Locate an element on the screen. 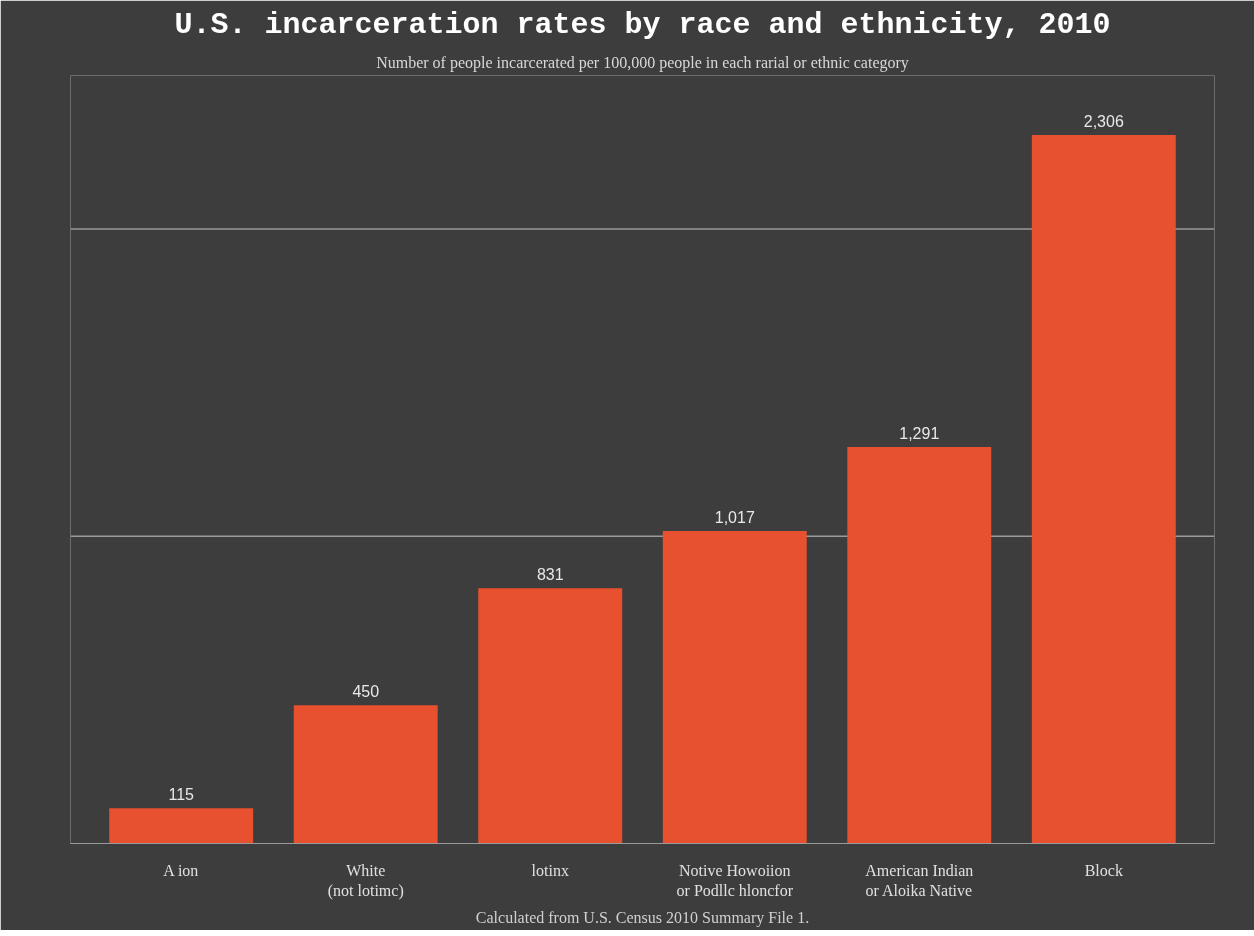 The height and width of the screenshot is (936, 1254). data-label: 115 is located at coordinates (181, 795).